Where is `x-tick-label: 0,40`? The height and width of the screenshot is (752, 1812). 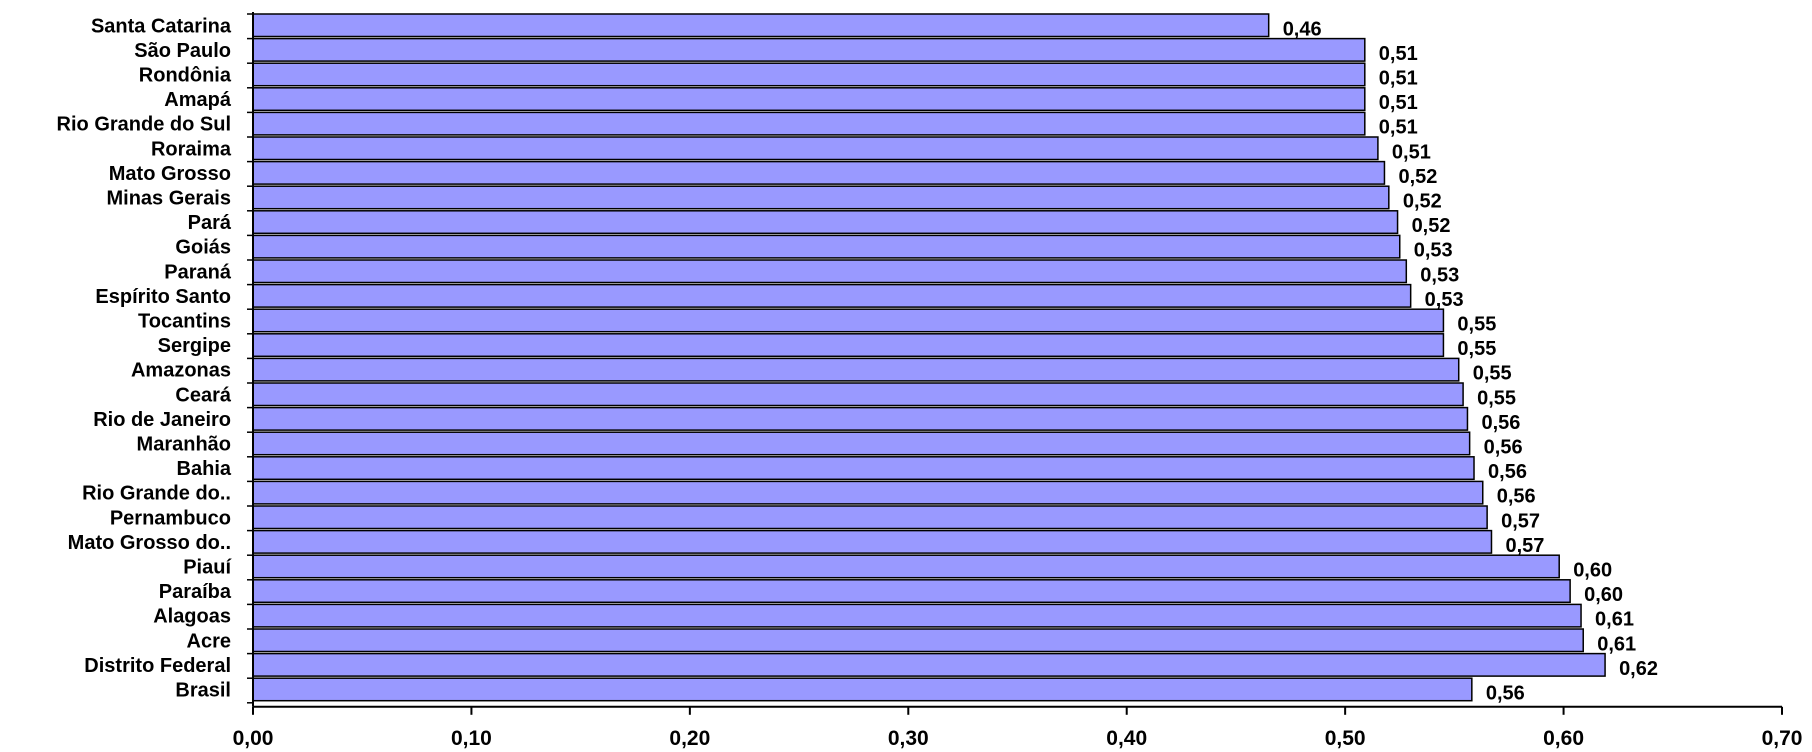 x-tick-label: 0,40 is located at coordinates (1126, 738).